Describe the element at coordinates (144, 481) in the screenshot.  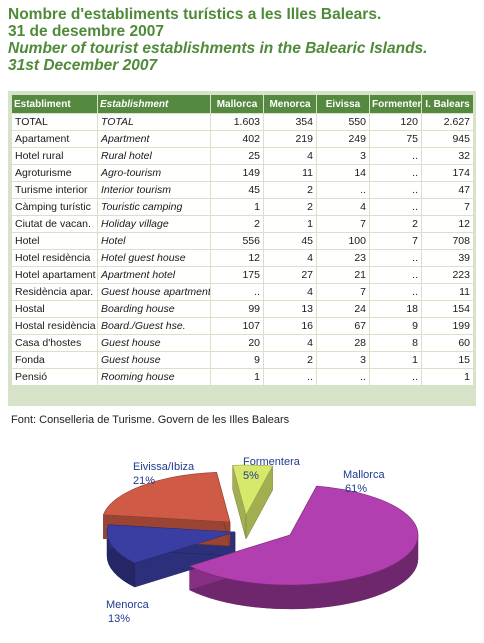
I see `pie-label-percent: 21%` at that location.